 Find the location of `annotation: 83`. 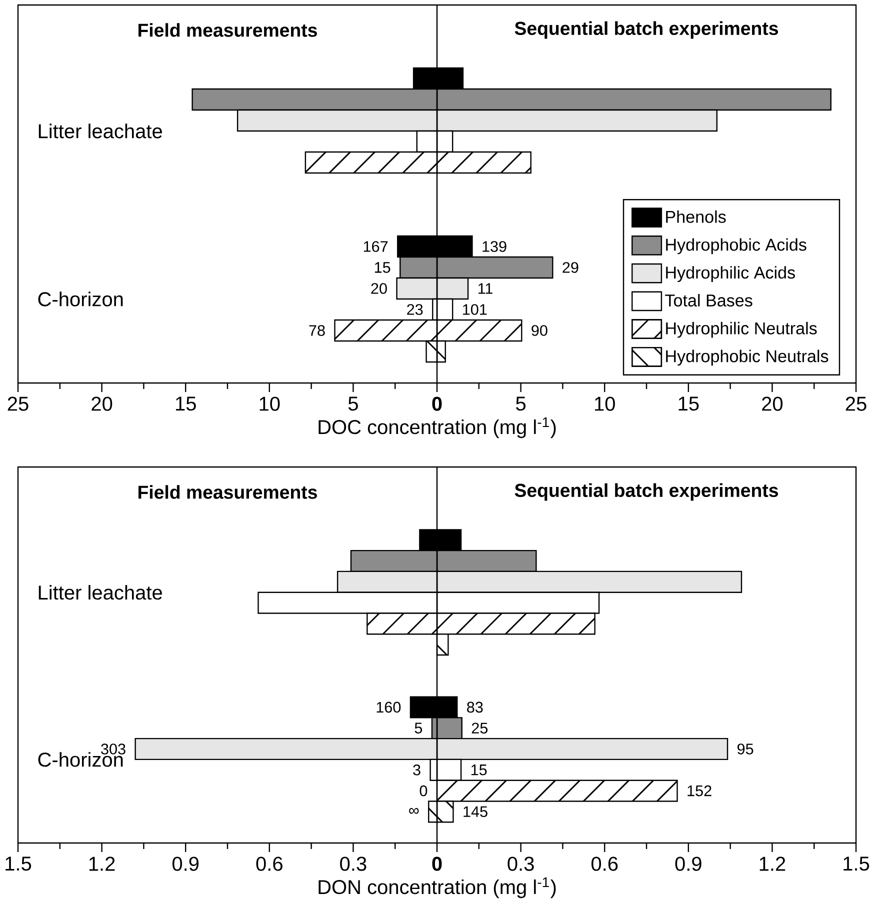

annotation: 83 is located at coordinates (475, 707).